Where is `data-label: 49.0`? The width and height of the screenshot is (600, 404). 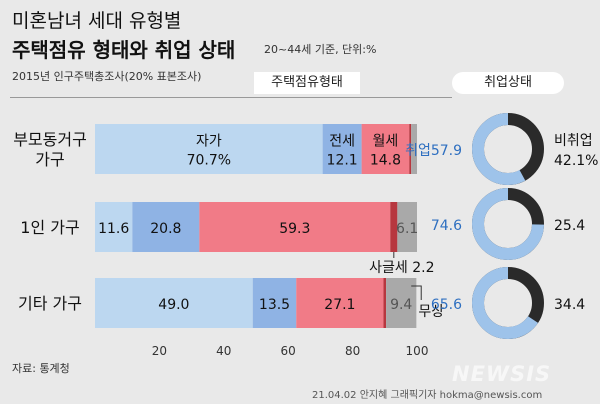 data-label: 49.0 is located at coordinates (173, 305).